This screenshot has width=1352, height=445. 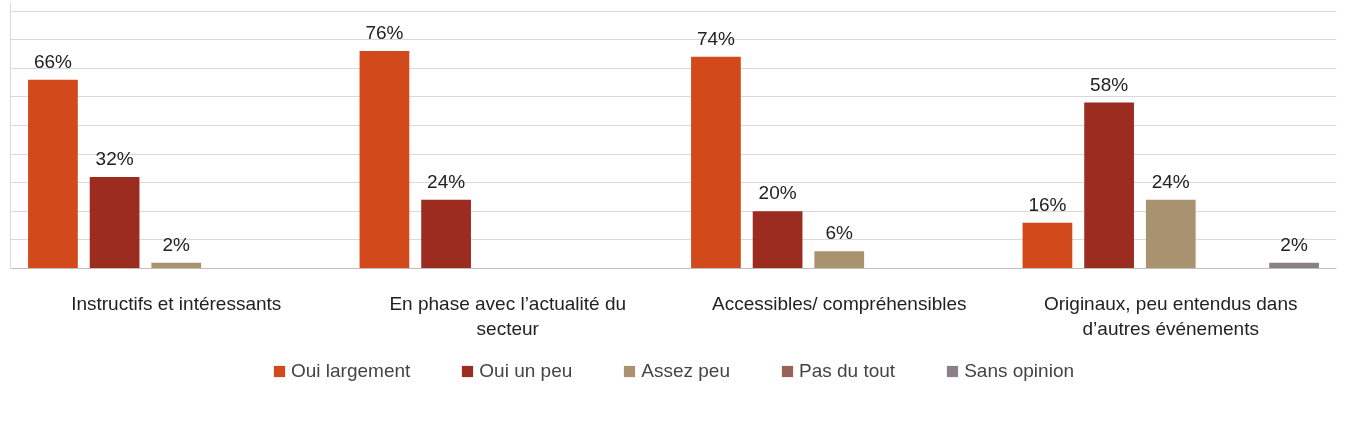 I want to click on data-label: 76%, so click(x=384, y=33).